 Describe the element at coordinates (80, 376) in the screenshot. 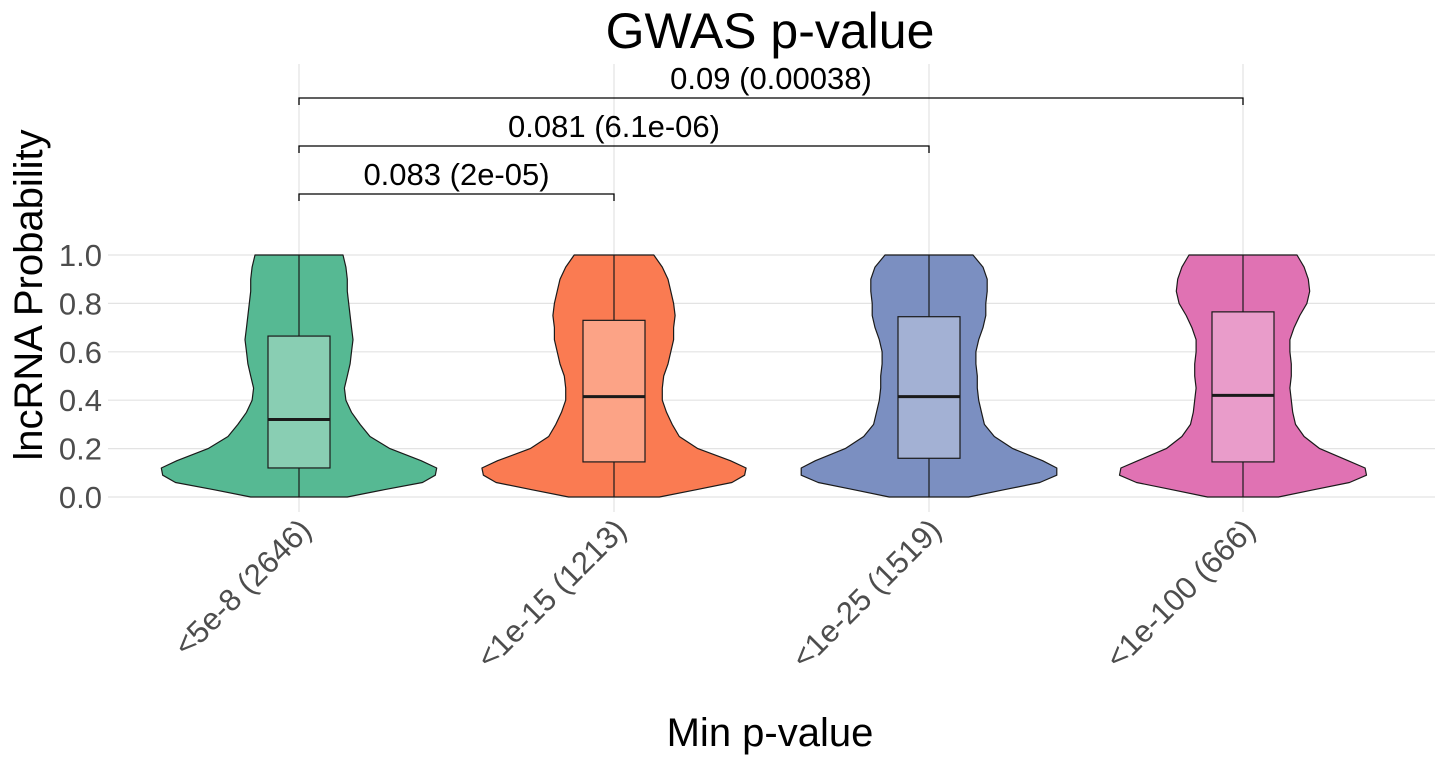

I see `y-tick-labels: 0.0 0.2 0.4 0.6 0.8 1.0` at that location.